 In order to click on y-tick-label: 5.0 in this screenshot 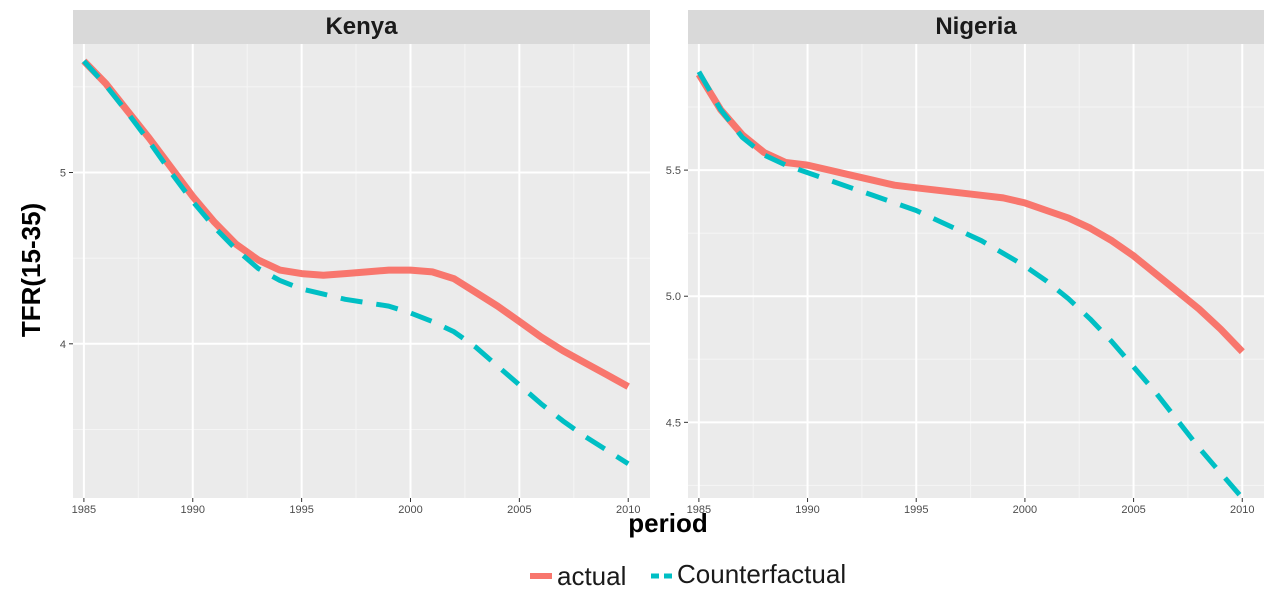, I will do `click(673, 297)`.